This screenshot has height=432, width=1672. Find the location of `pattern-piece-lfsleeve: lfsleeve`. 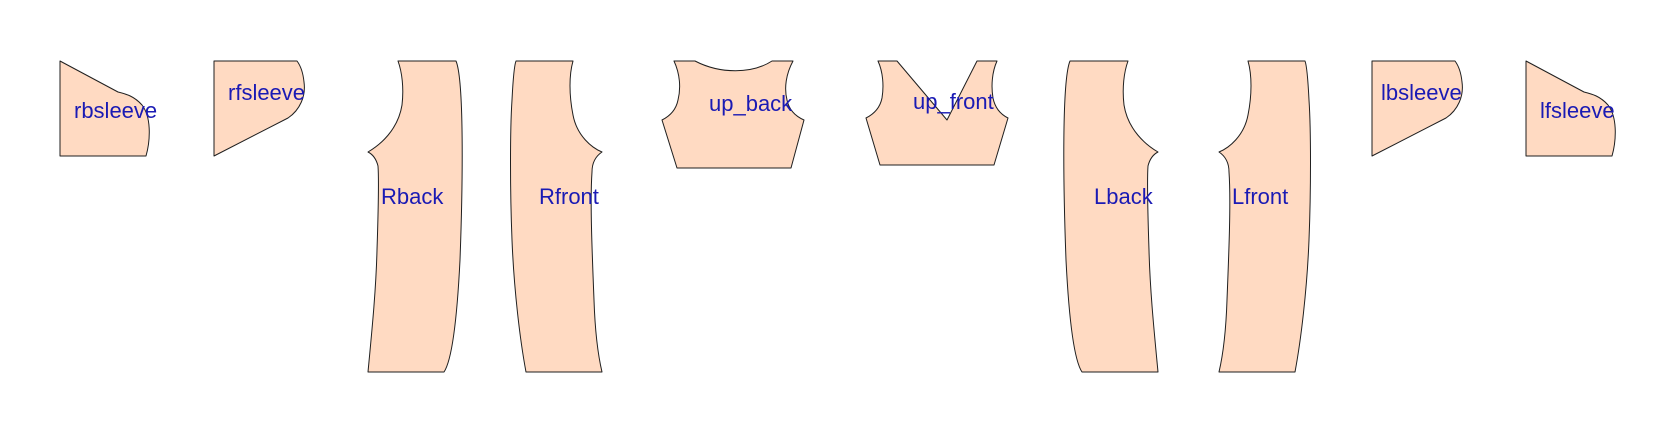

pattern-piece-lfsleeve: lfsleeve is located at coordinates (1570, 108).